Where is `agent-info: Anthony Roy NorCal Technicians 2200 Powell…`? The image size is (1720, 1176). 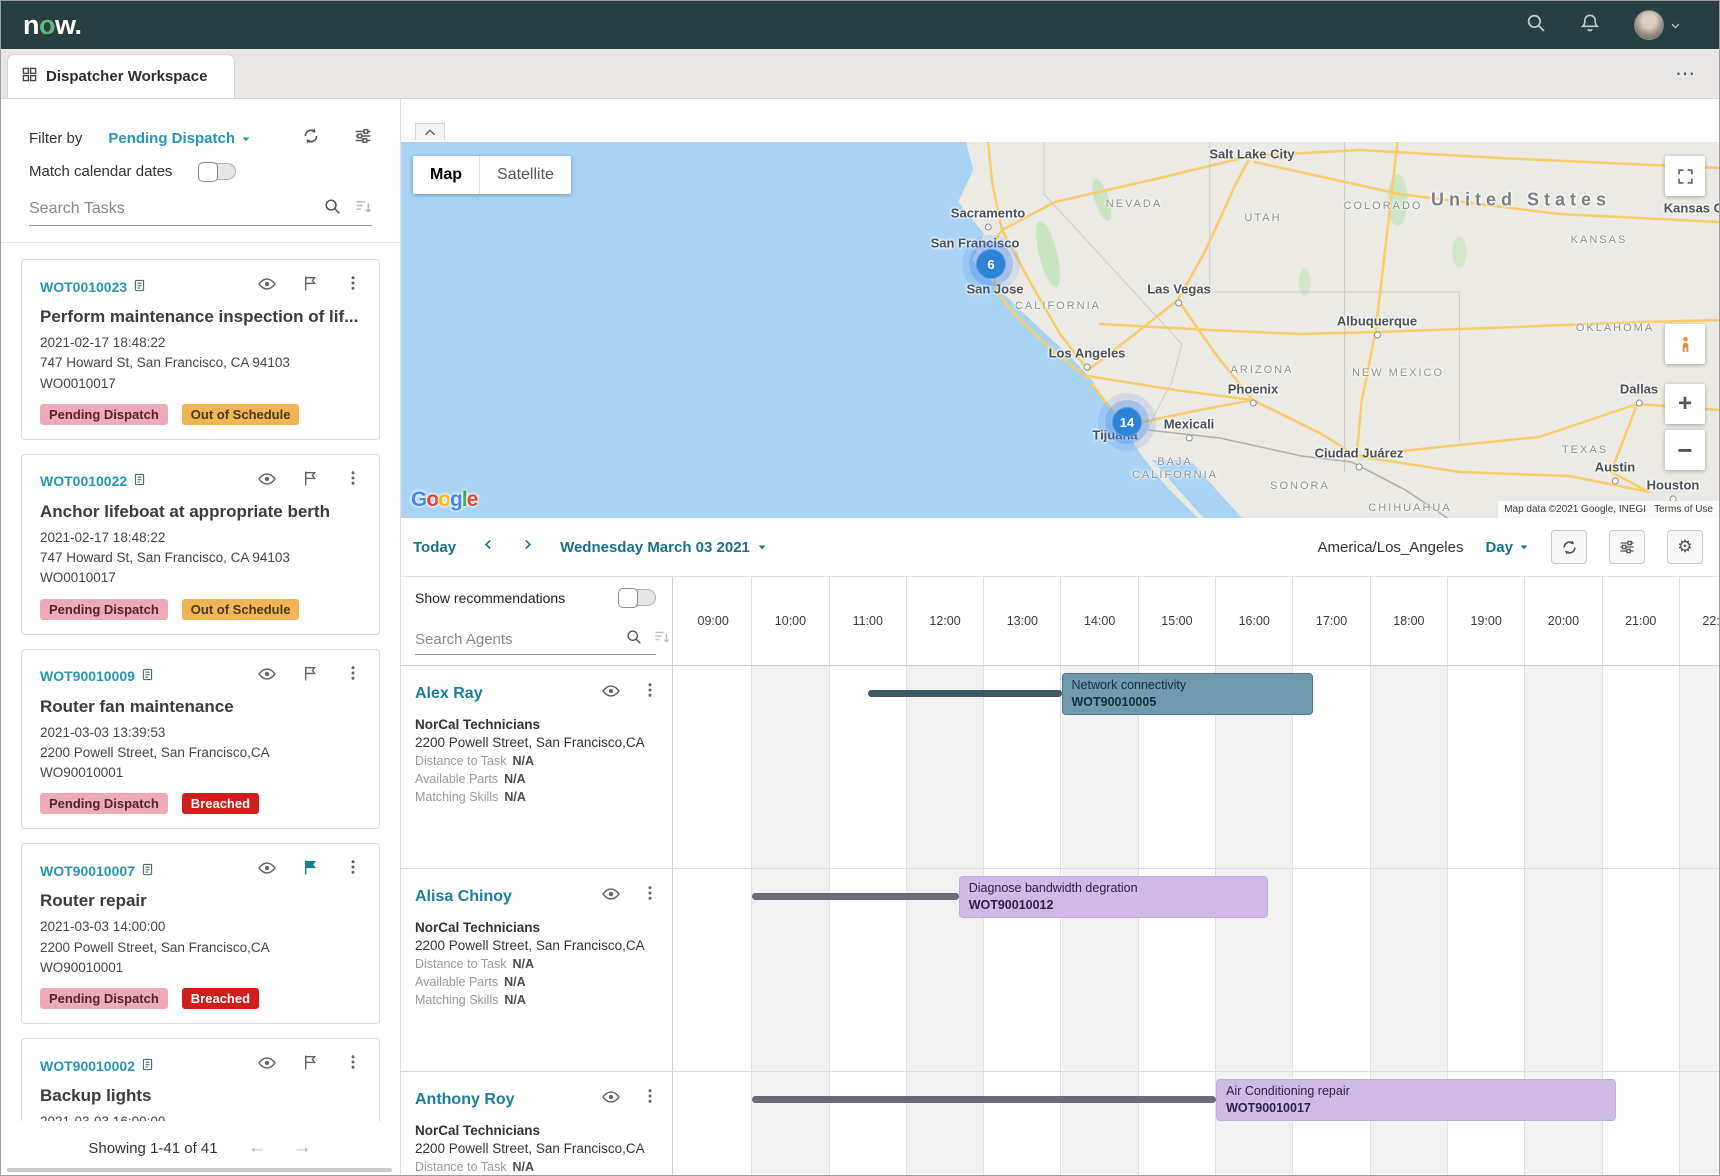 agent-info: Anthony Roy NorCal Technicians 2200 Powell… is located at coordinates (536, 1123).